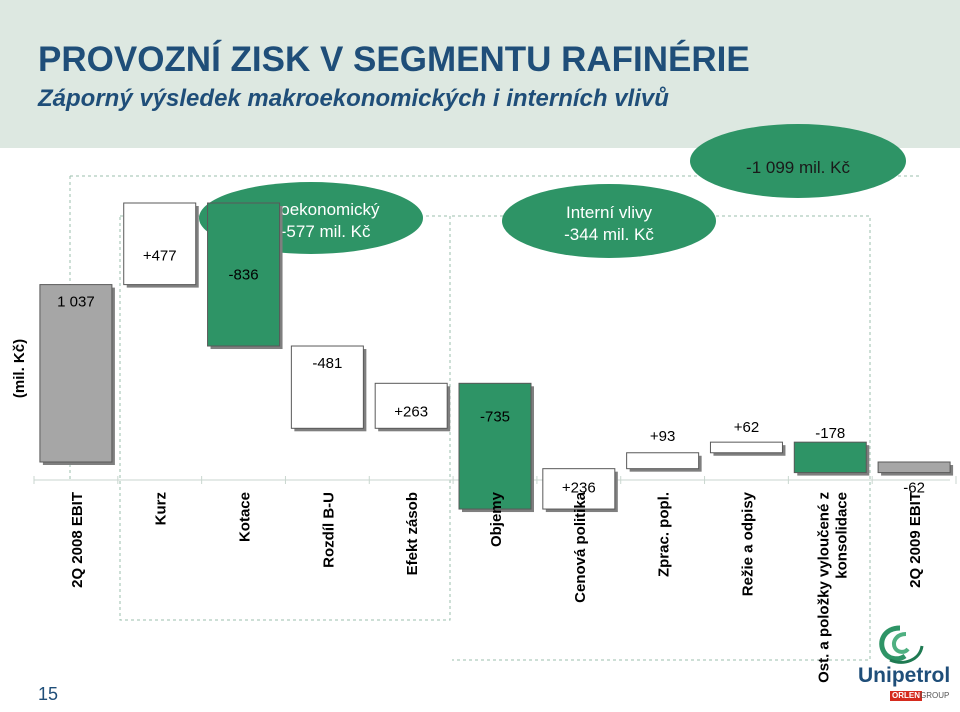 The height and width of the screenshot is (712, 960). What do you see at coordinates (935, 695) in the screenshot?
I see `logo-group-text: GROUP` at bounding box center [935, 695].